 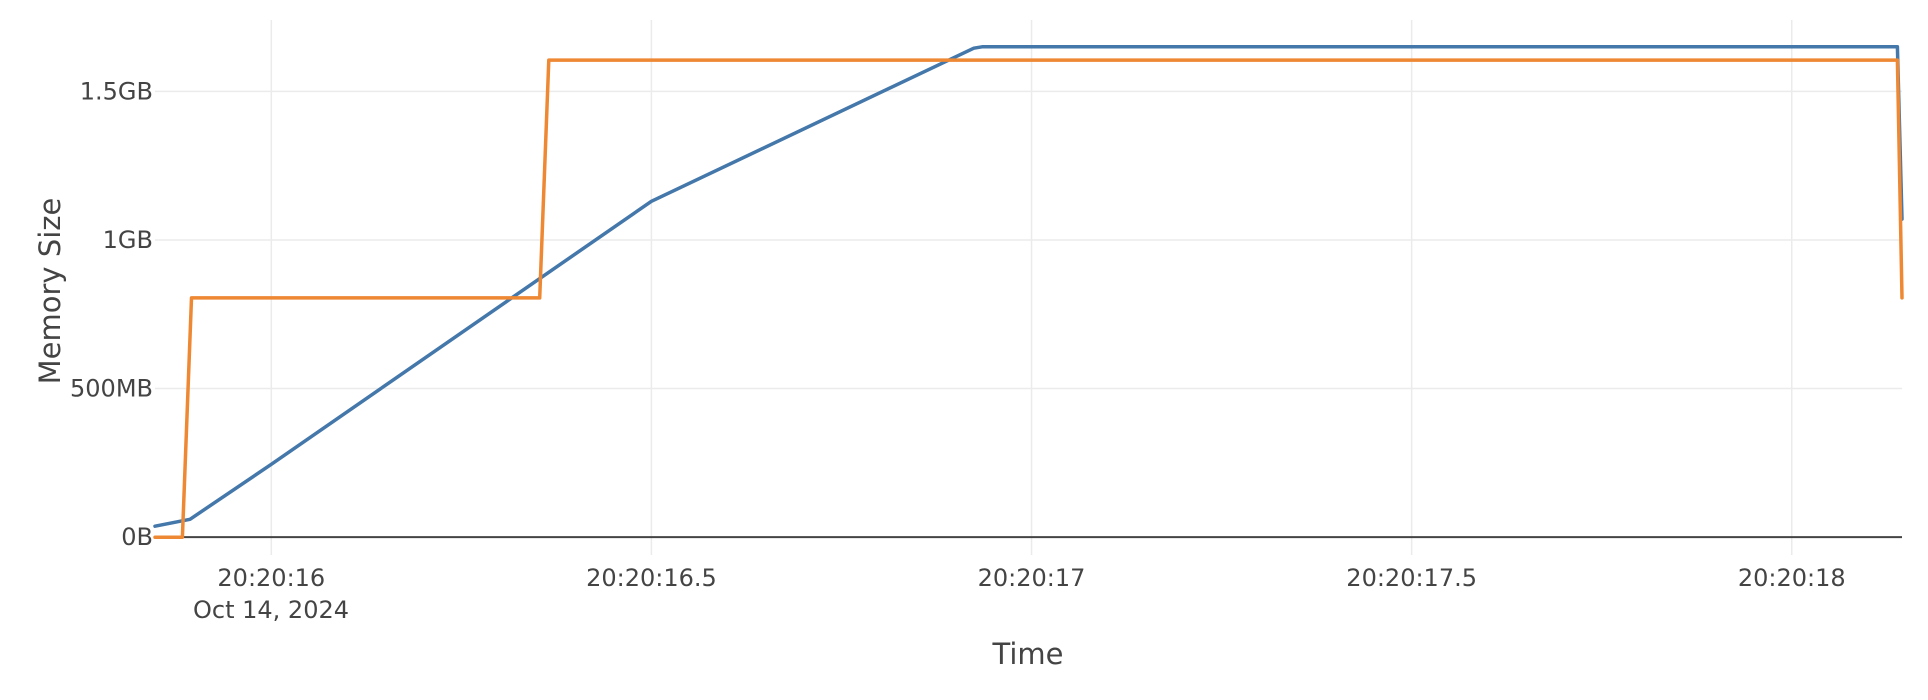 I want to click on x-date-label: Oct 14, 2024, so click(x=271, y=610).